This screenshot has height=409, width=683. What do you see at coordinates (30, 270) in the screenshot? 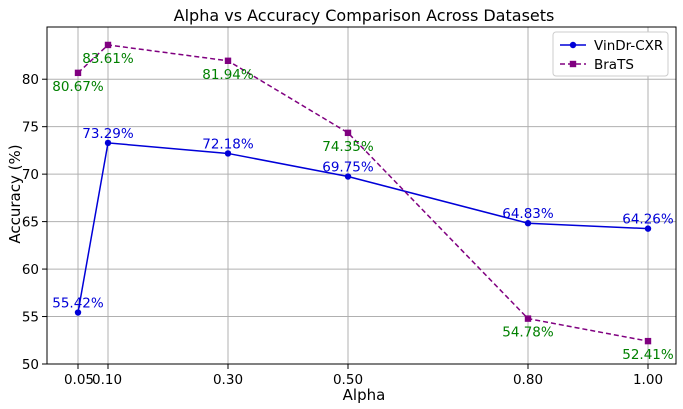
I see `y-tick-label: 60` at bounding box center [30, 270].